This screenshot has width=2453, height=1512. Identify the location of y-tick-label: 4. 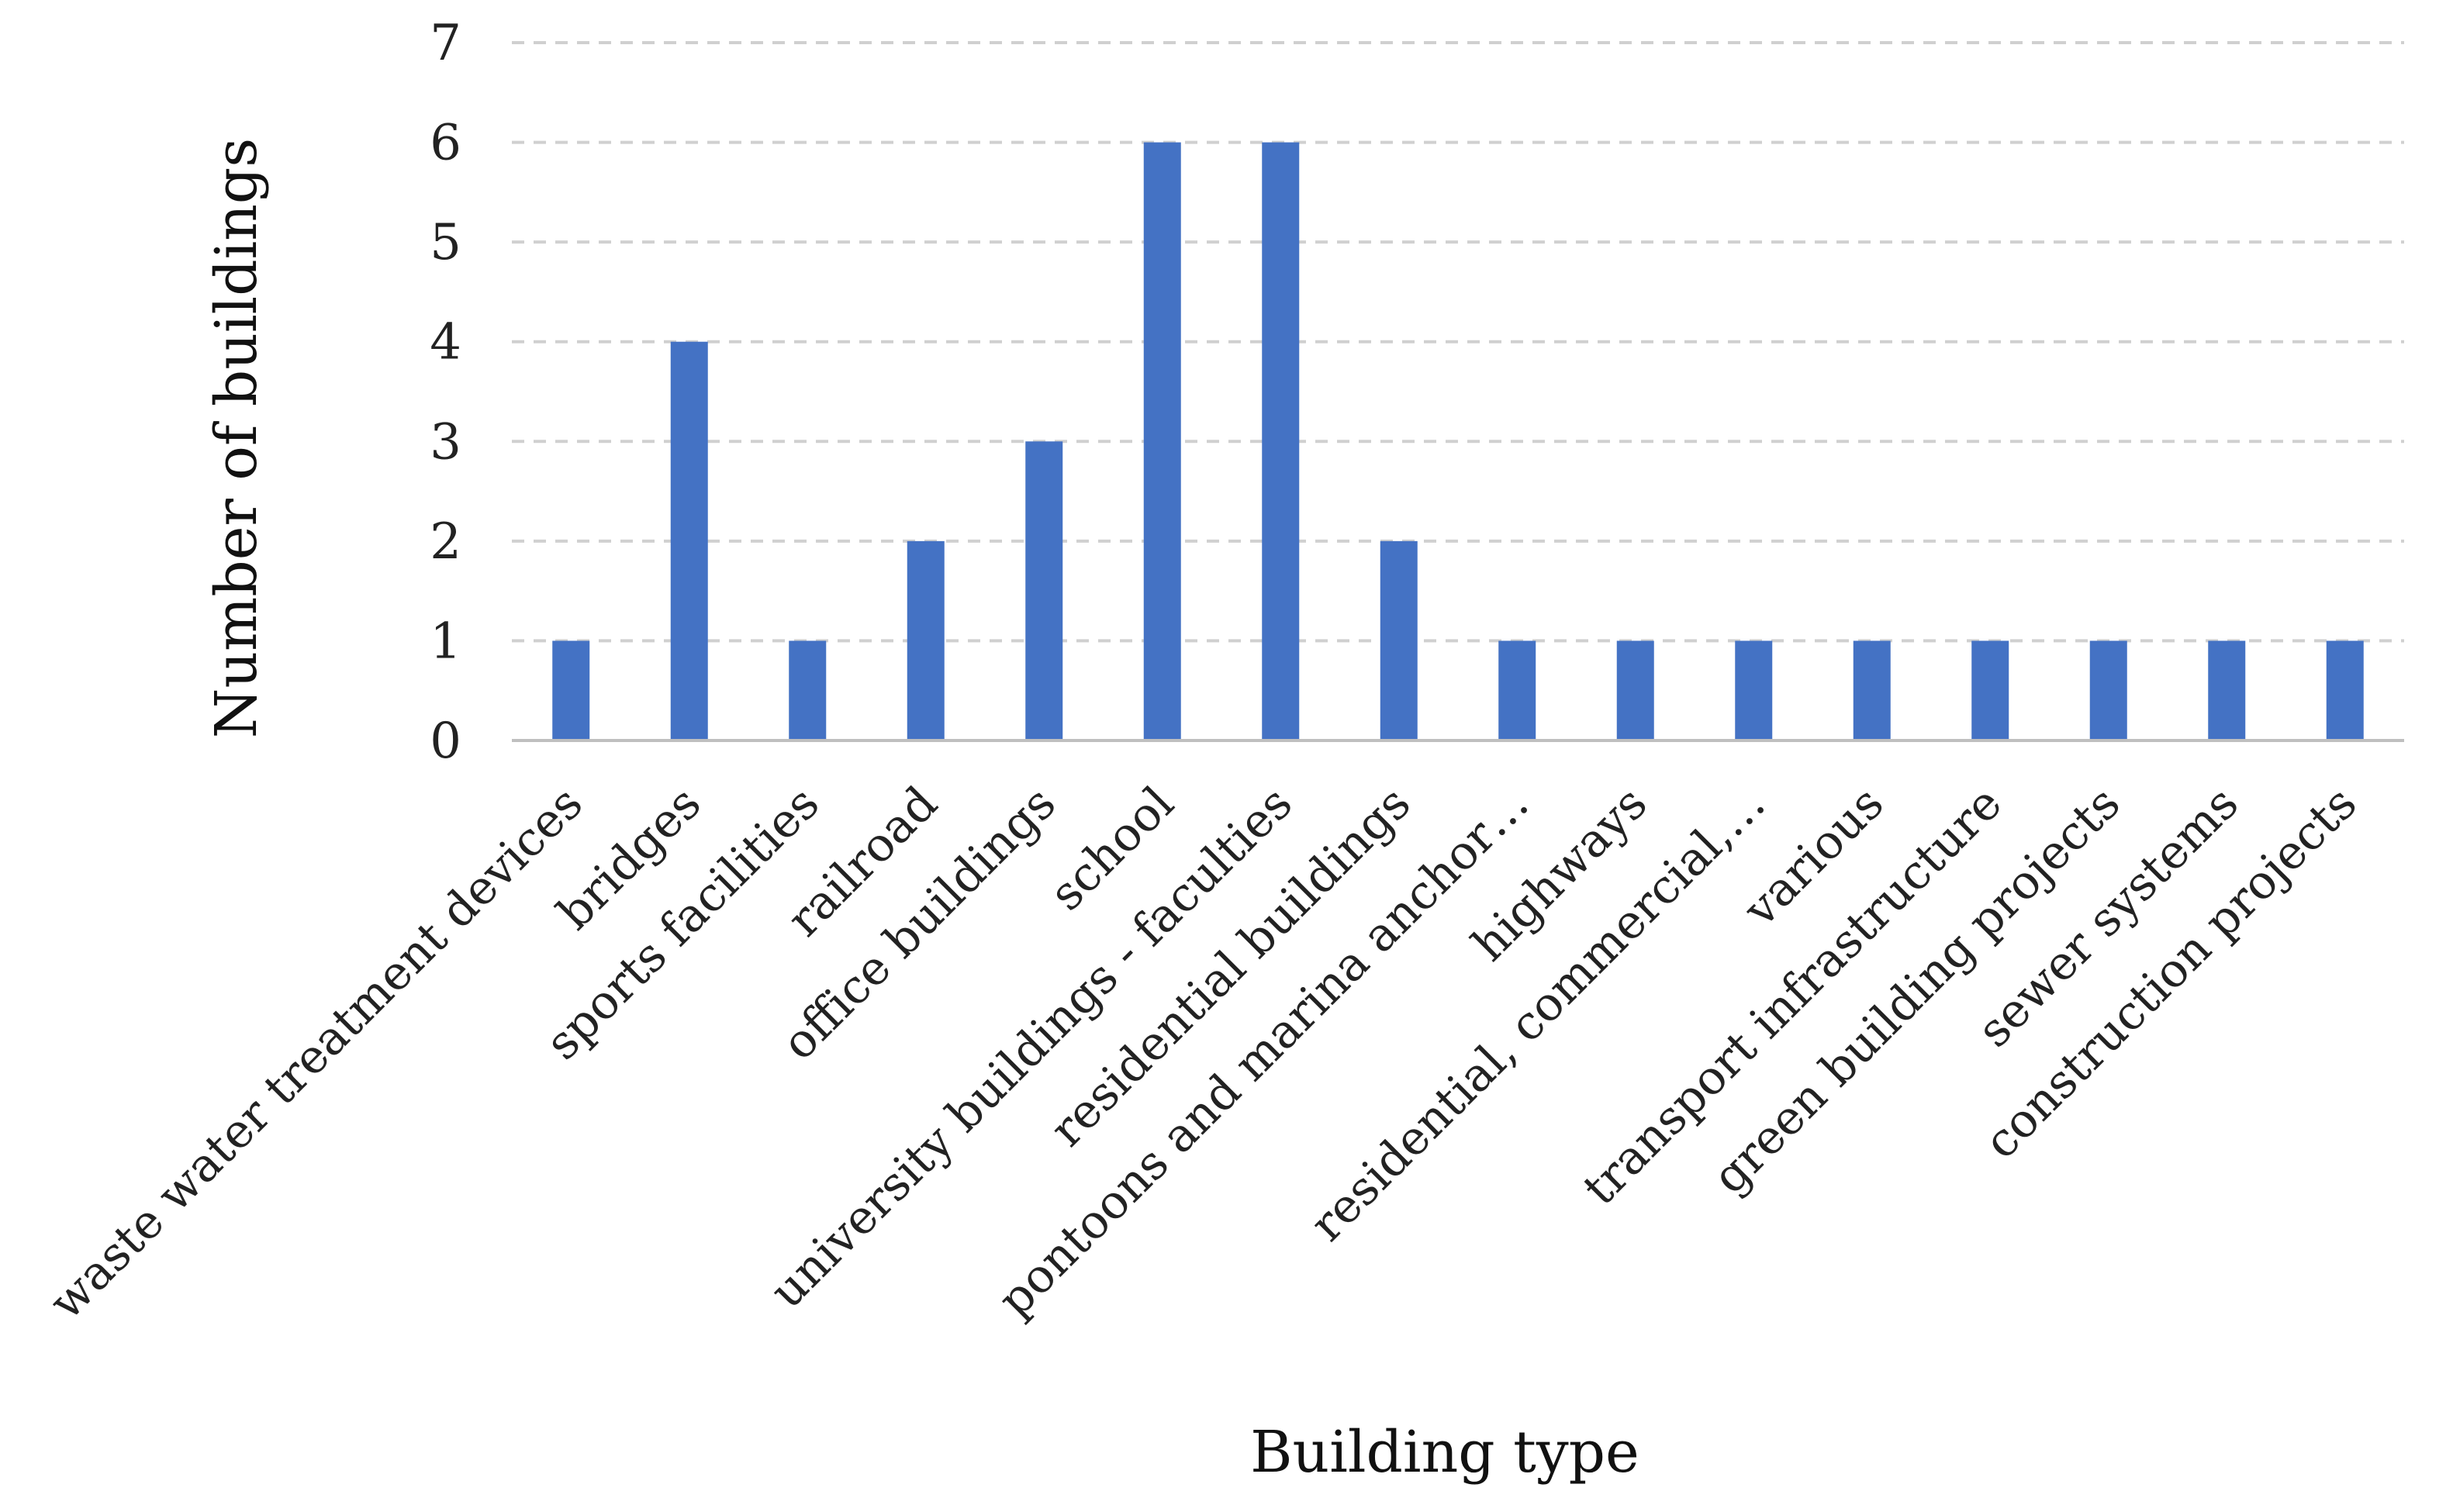
(445, 342).